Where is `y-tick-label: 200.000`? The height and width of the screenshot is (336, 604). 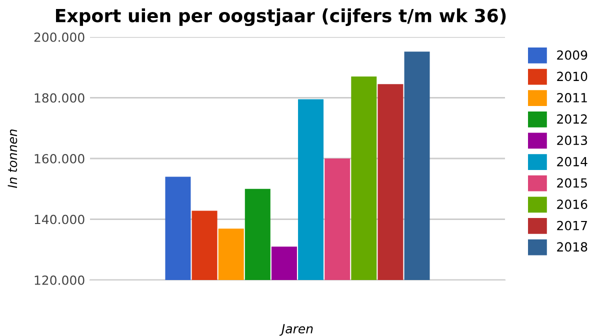 y-tick-label: 200.000 is located at coordinates (59, 37).